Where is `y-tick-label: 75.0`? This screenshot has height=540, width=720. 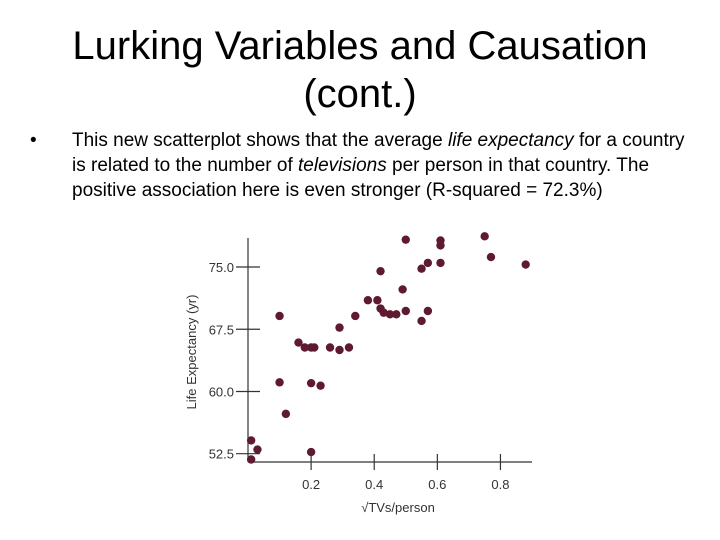 y-tick-label: 75.0 is located at coordinates (221, 267).